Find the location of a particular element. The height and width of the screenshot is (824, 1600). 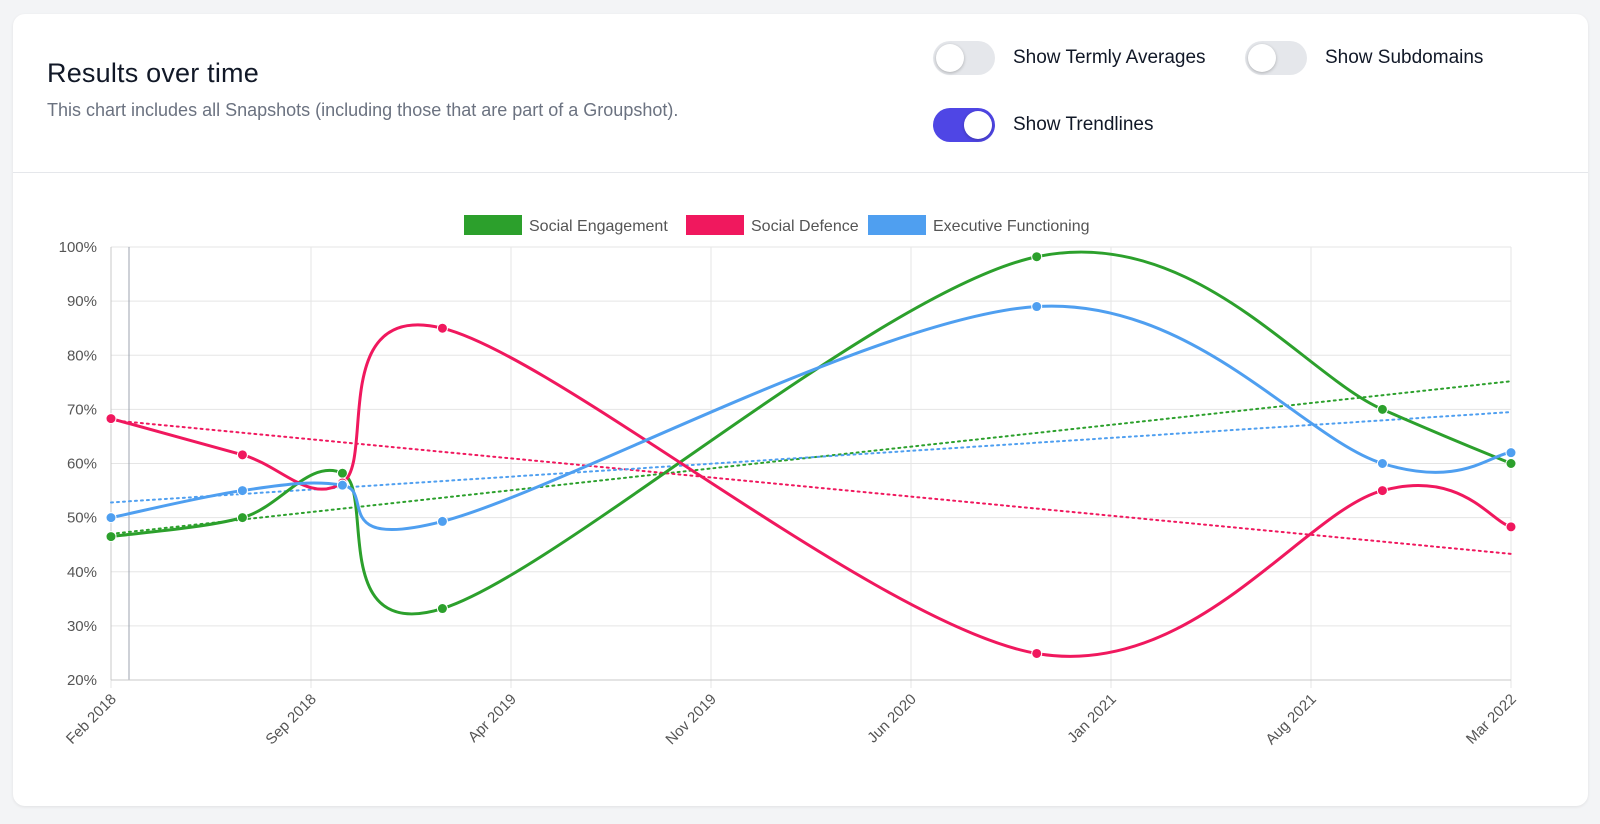

y-tick-label: 80% is located at coordinates (82, 355).